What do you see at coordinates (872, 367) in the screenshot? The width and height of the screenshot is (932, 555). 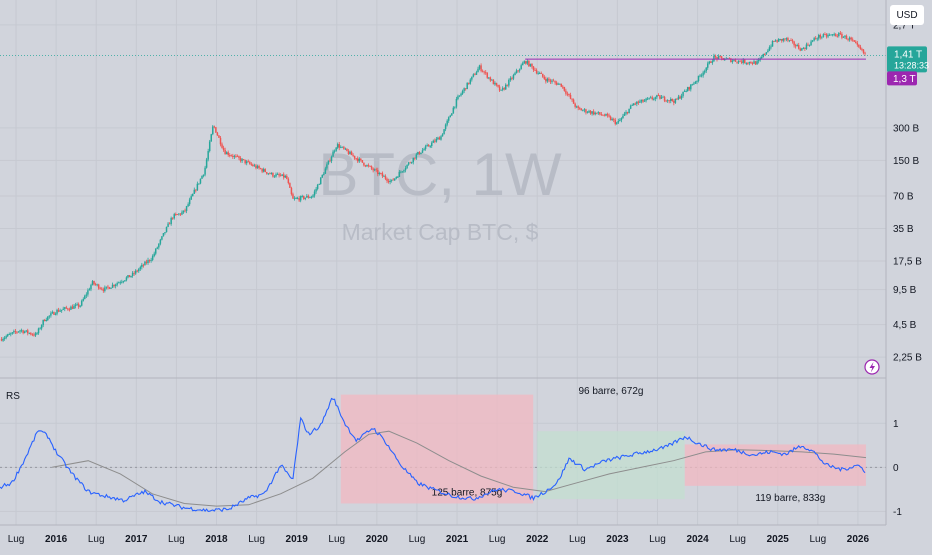 I see `lightning-icon` at bounding box center [872, 367].